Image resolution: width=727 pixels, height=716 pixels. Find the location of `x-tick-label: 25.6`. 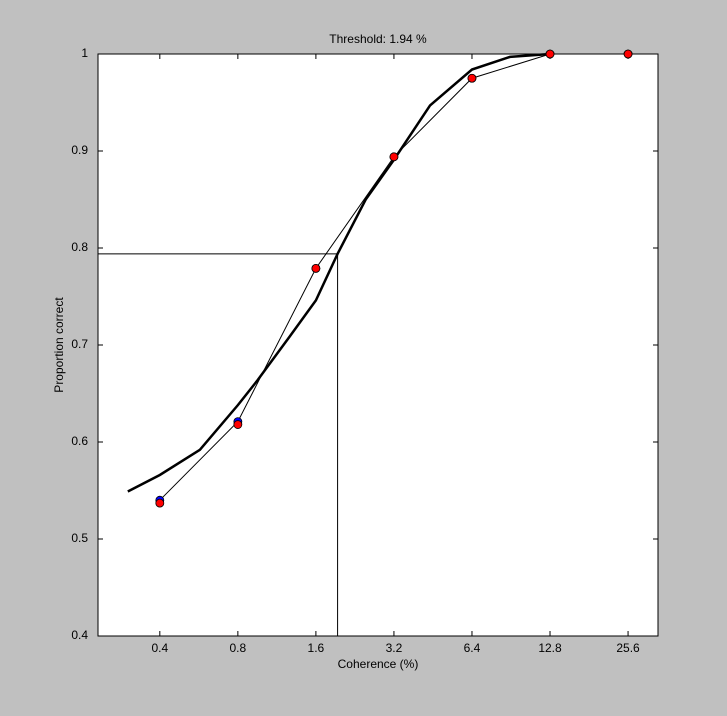

x-tick-label: 25.6 is located at coordinates (628, 648).